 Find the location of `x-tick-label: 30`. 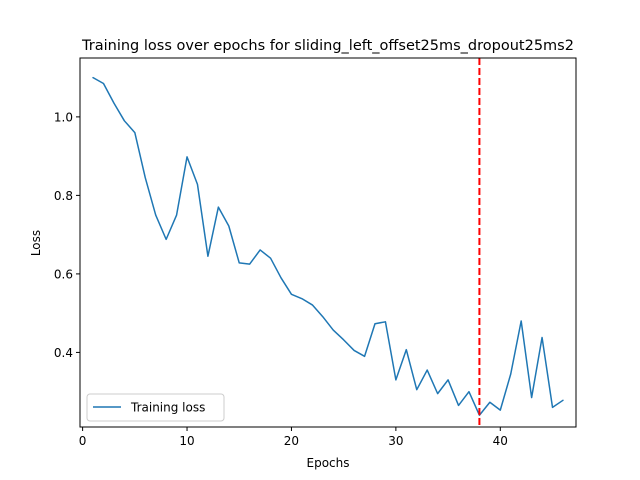

x-tick-label: 30 is located at coordinates (395, 441).